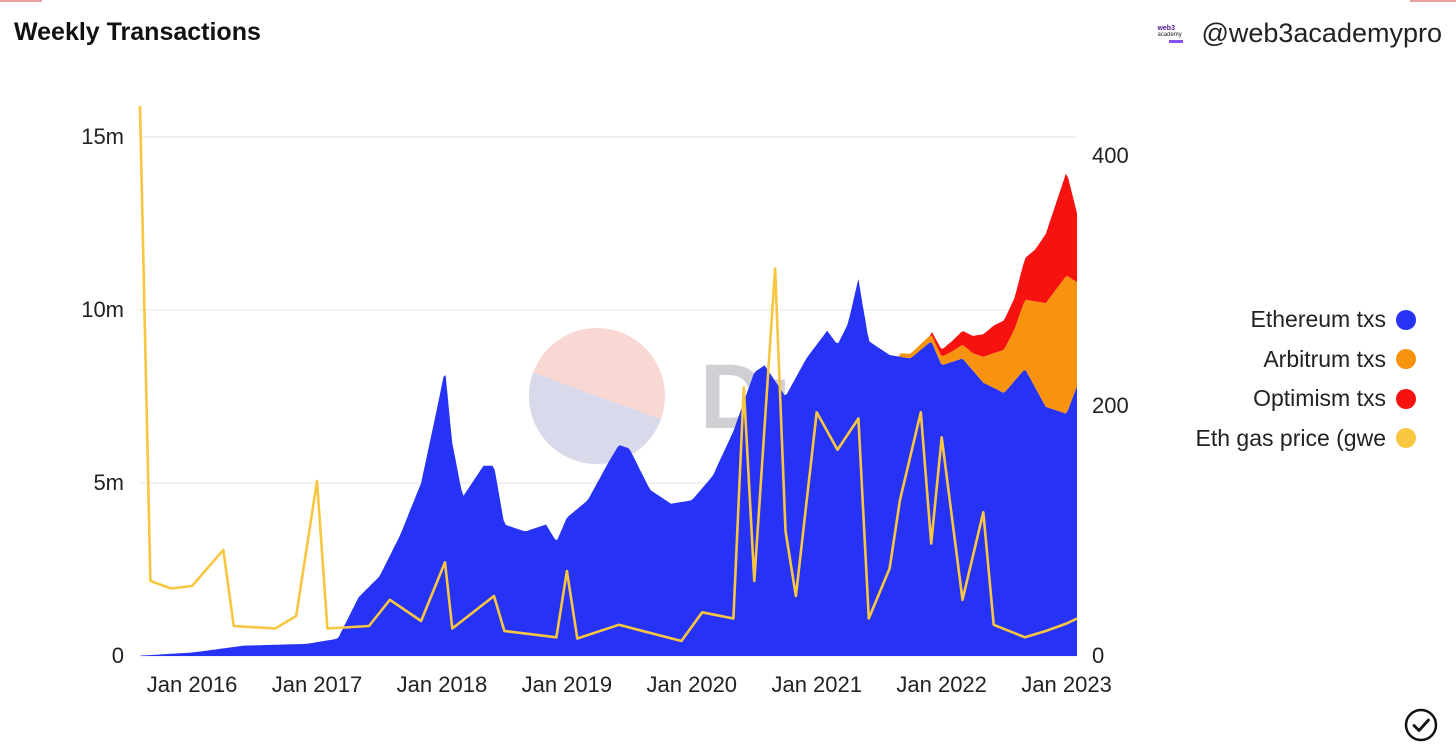 This screenshot has height=756, width=1456. I want to click on check-circle-icon, so click(1421, 725).